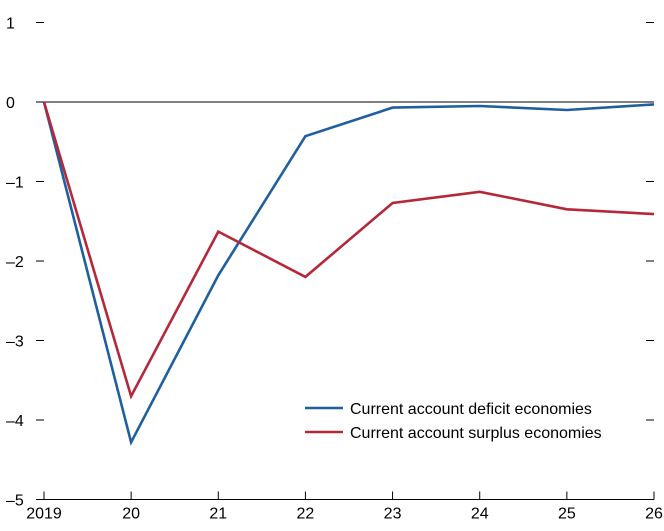 The height and width of the screenshot is (531, 664). What do you see at coordinates (650, 261) in the screenshot?
I see `y-ticks-right` at bounding box center [650, 261].